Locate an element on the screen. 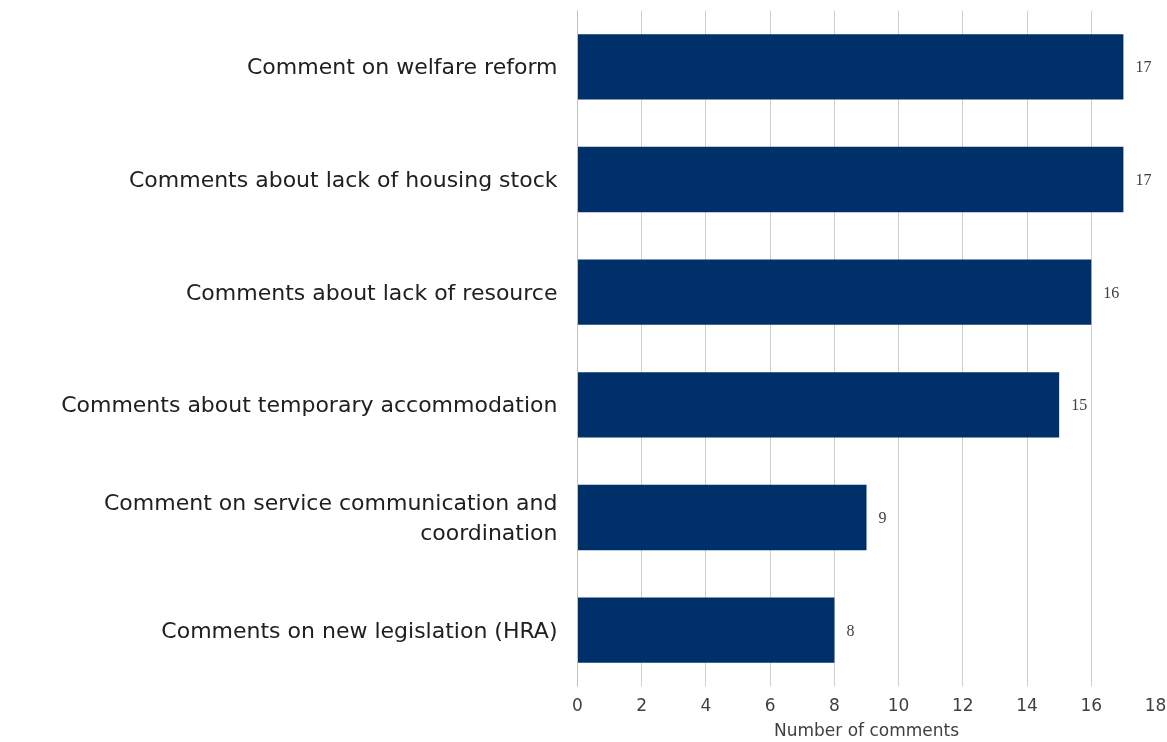  x-tick-label: 10 is located at coordinates (898, 704).